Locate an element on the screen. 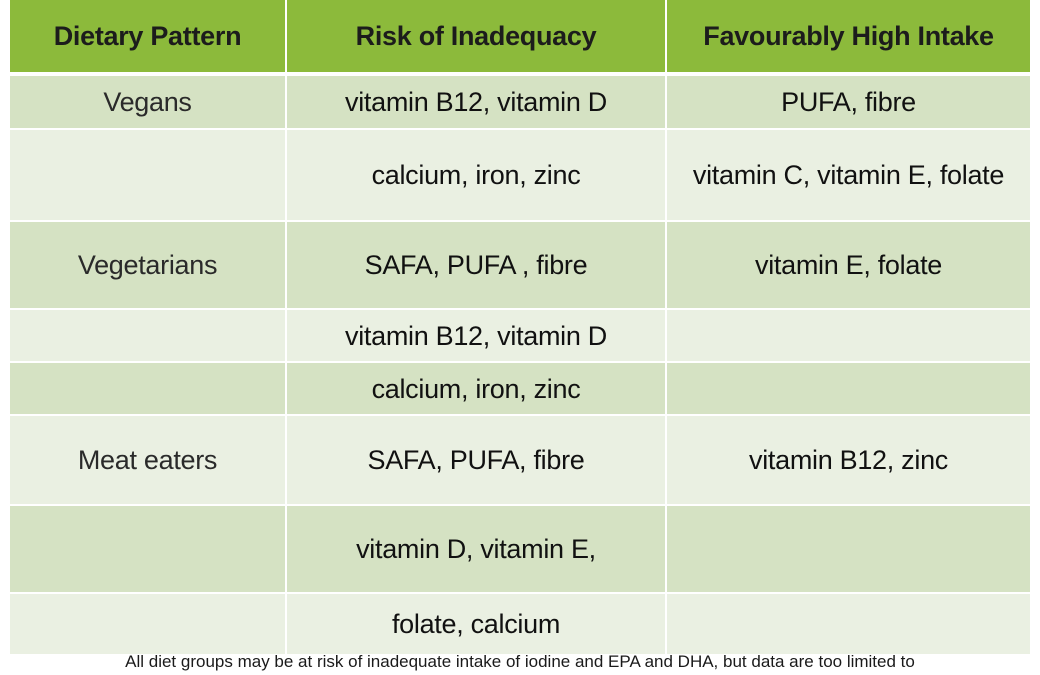 This screenshot has height=675, width=1040. table-row: vitamin D, vitamin E, is located at coordinates (520, 549).